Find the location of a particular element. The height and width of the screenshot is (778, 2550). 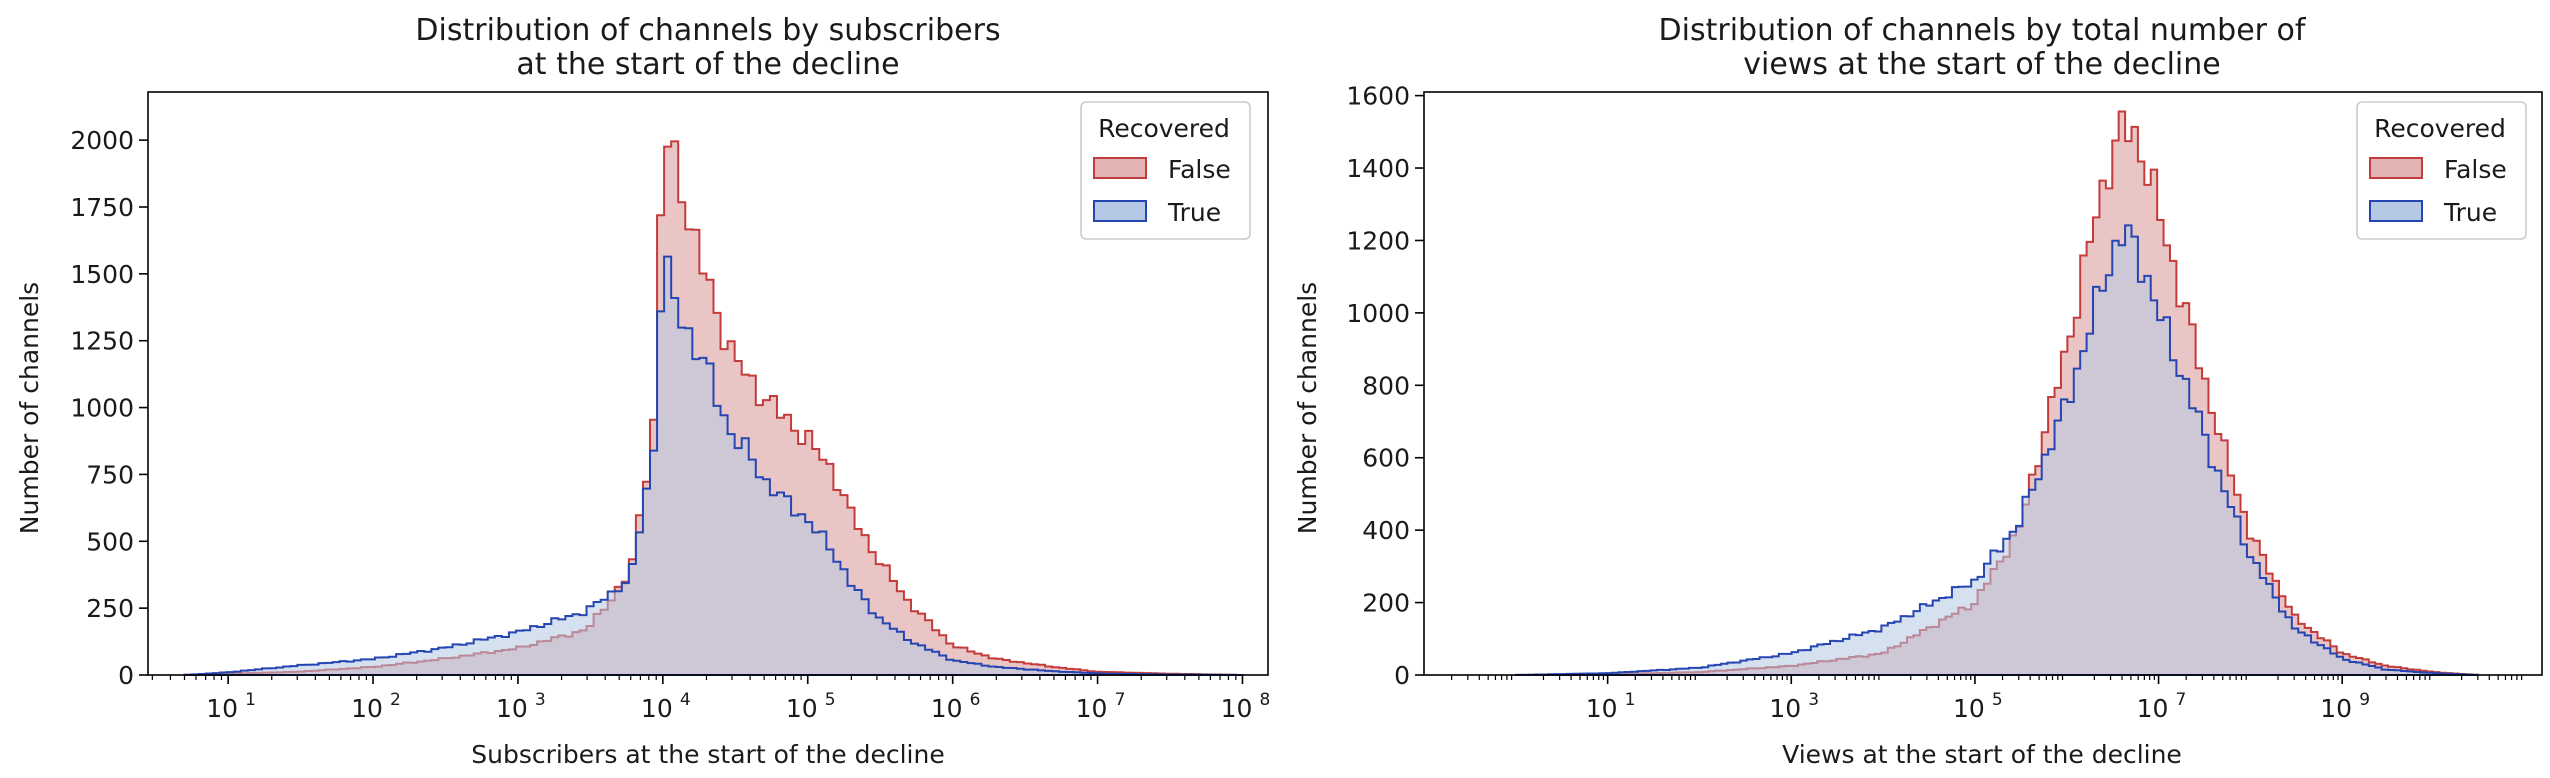

y-tick-label: 750 is located at coordinates (110, 474).